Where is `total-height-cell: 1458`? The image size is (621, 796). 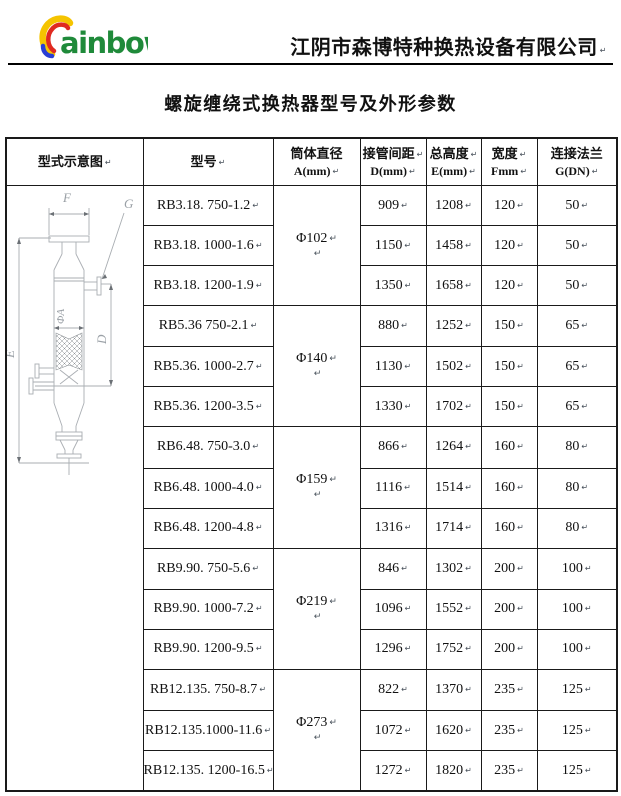
total-height-cell: 1458 is located at coordinates (453, 245).